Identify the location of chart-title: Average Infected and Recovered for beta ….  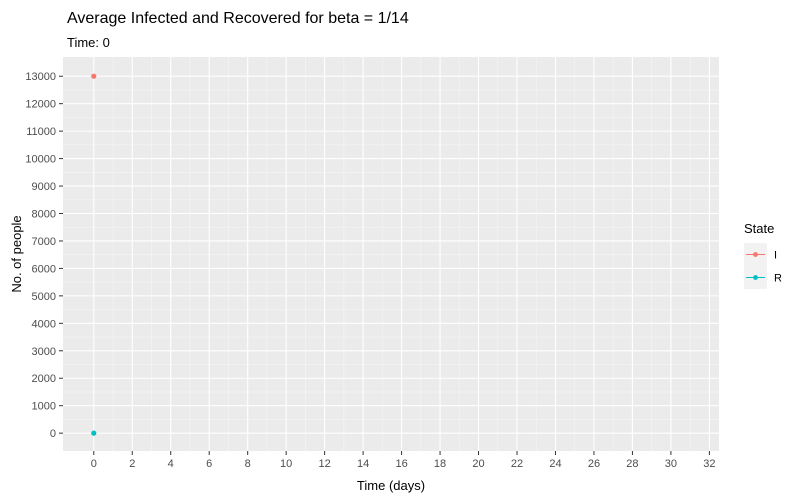
(238, 18).